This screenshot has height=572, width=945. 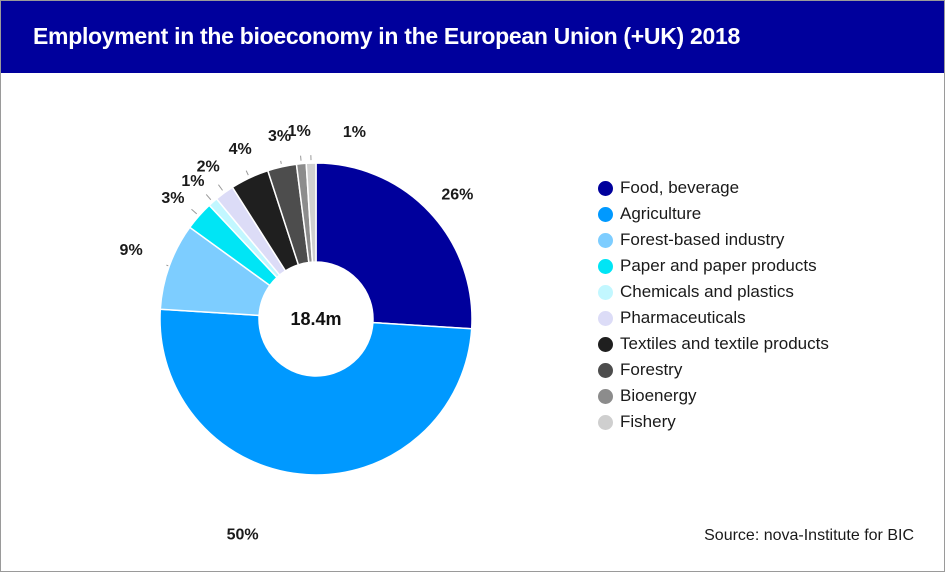 What do you see at coordinates (208, 166) in the screenshot?
I see `data-label-pharmaceuticals: 2%` at bounding box center [208, 166].